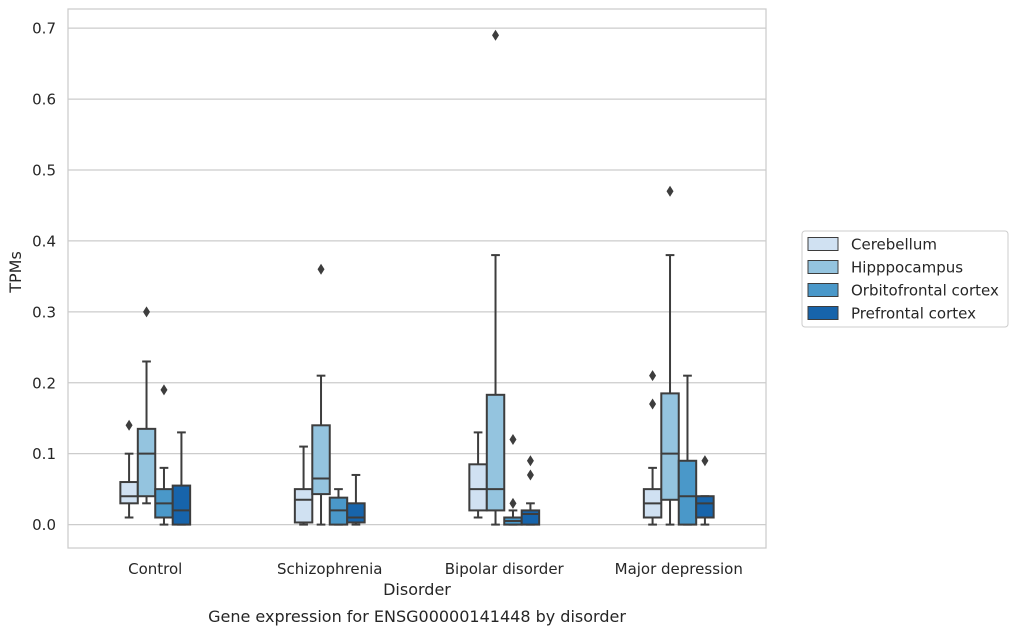 This screenshot has width=1018, height=638. I want to click on x-tick-label: Control, so click(155, 569).